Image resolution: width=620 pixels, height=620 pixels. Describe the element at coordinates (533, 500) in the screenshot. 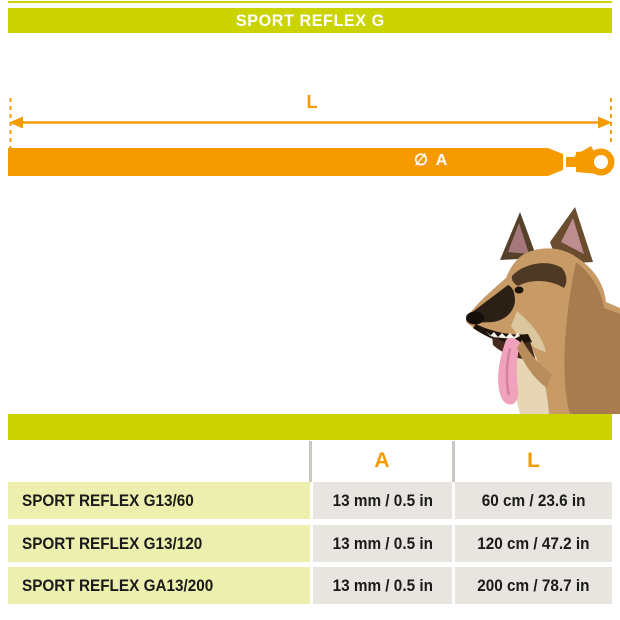

I see `length-value-cell: 60 cm / 23.6 in` at that location.